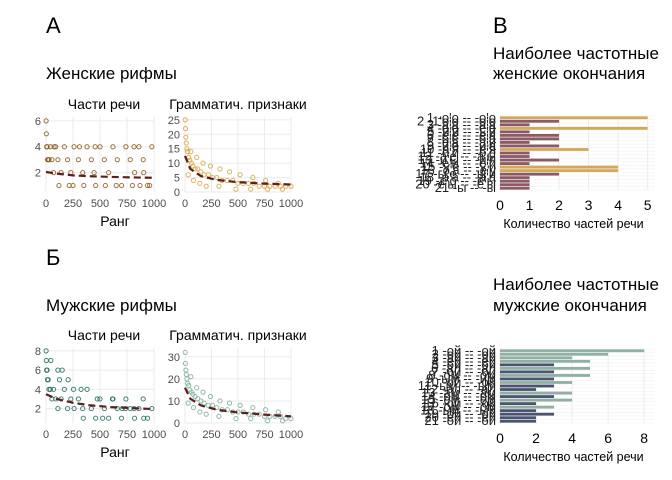  What do you see at coordinates (536, 438) in the screenshot?
I see `x-tick-label: 2` at bounding box center [536, 438].